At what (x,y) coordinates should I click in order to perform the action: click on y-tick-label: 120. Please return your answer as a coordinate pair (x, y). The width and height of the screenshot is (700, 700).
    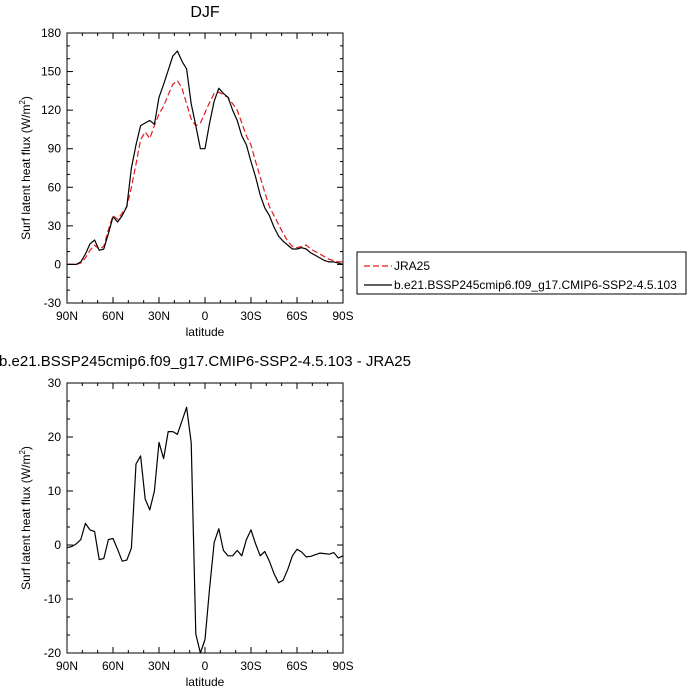
    Looking at the image, I should click on (51, 110).